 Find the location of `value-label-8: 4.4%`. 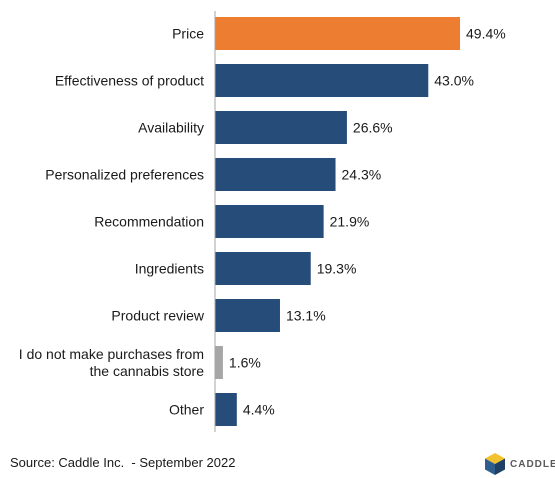

value-label-8: 4.4% is located at coordinates (259, 410).